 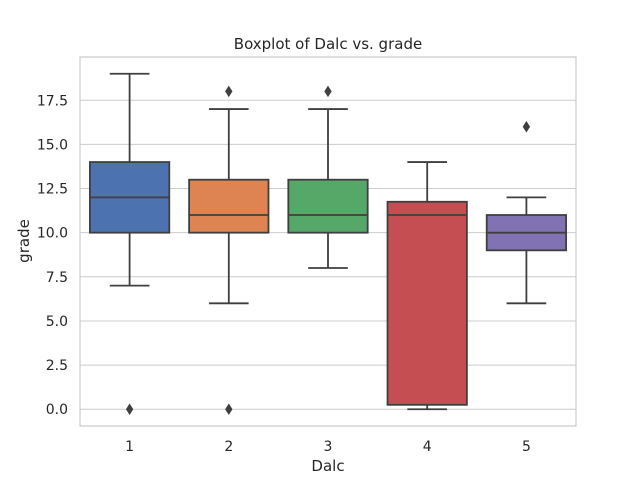 I want to click on chart-title: Boxplot of Dalc vs. grade, so click(x=328, y=44).